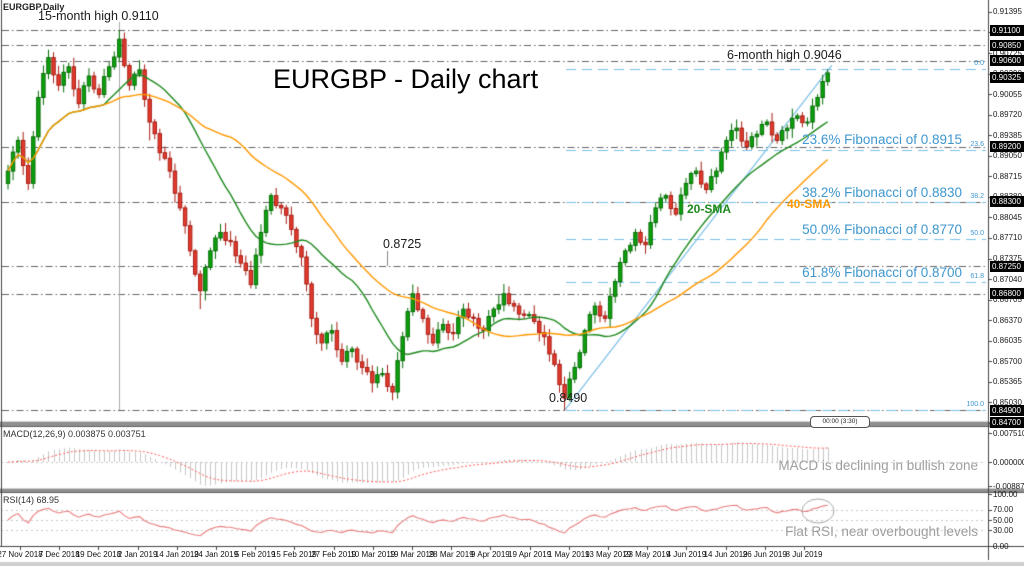 The image size is (1024, 566). What do you see at coordinates (530, 554) in the screenshot?
I see `date-label: 19 Apr 2019` at bounding box center [530, 554].